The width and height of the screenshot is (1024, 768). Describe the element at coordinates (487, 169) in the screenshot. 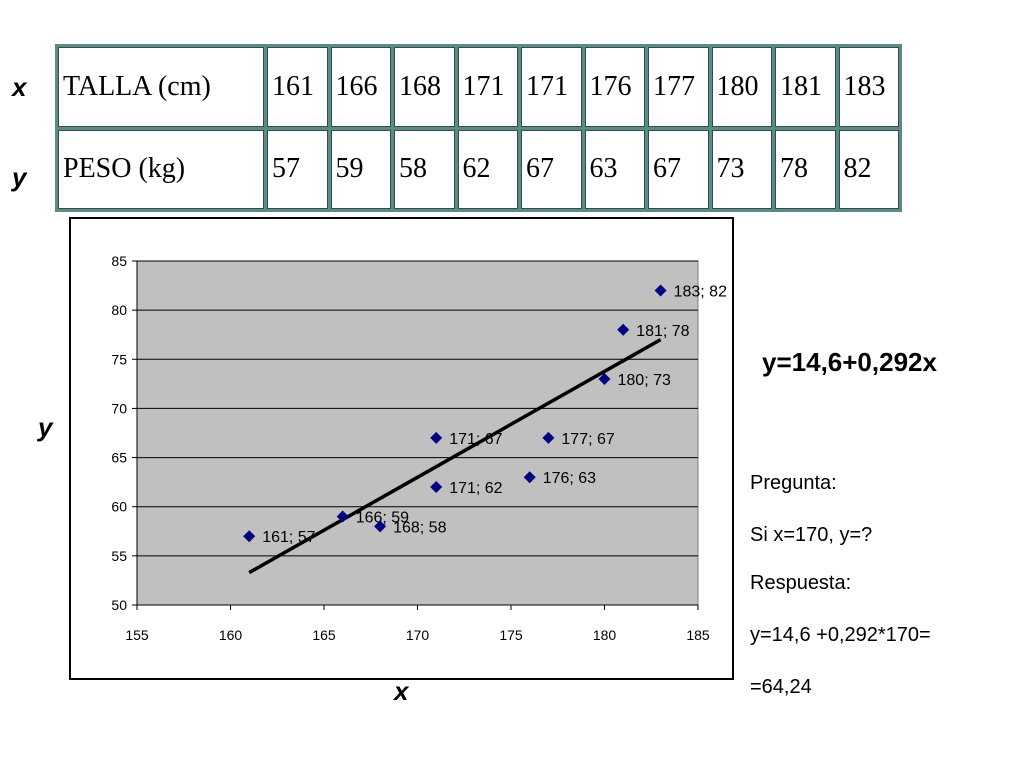

I see `peso-cell: 62` at that location.